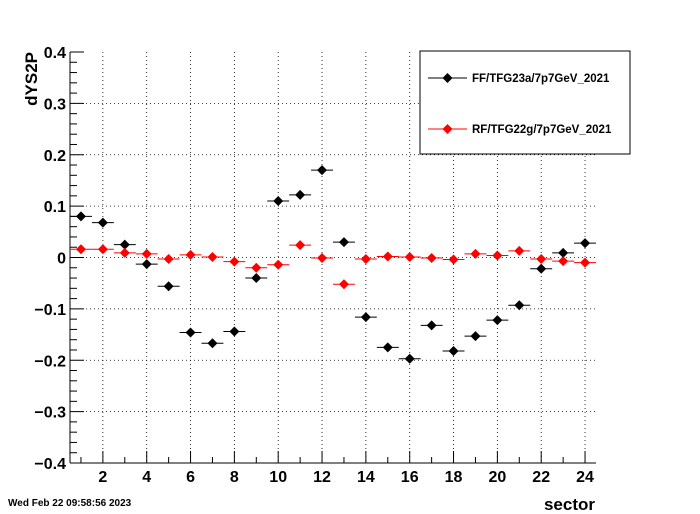 This screenshot has height=514, width=700. What do you see at coordinates (102, 477) in the screenshot?
I see `x-tick-label: 2` at bounding box center [102, 477].